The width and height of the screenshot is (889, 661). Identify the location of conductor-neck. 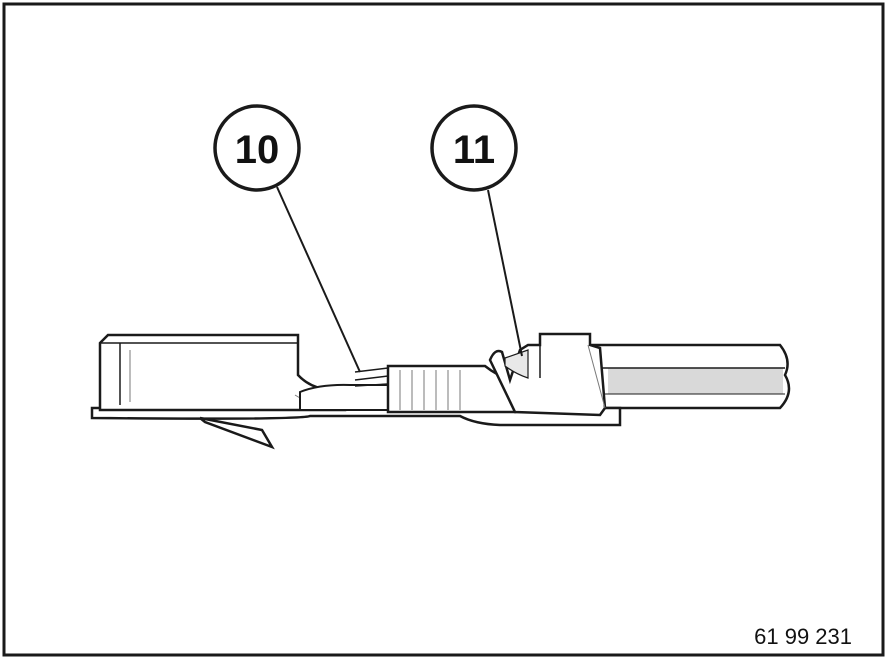
(344, 389).